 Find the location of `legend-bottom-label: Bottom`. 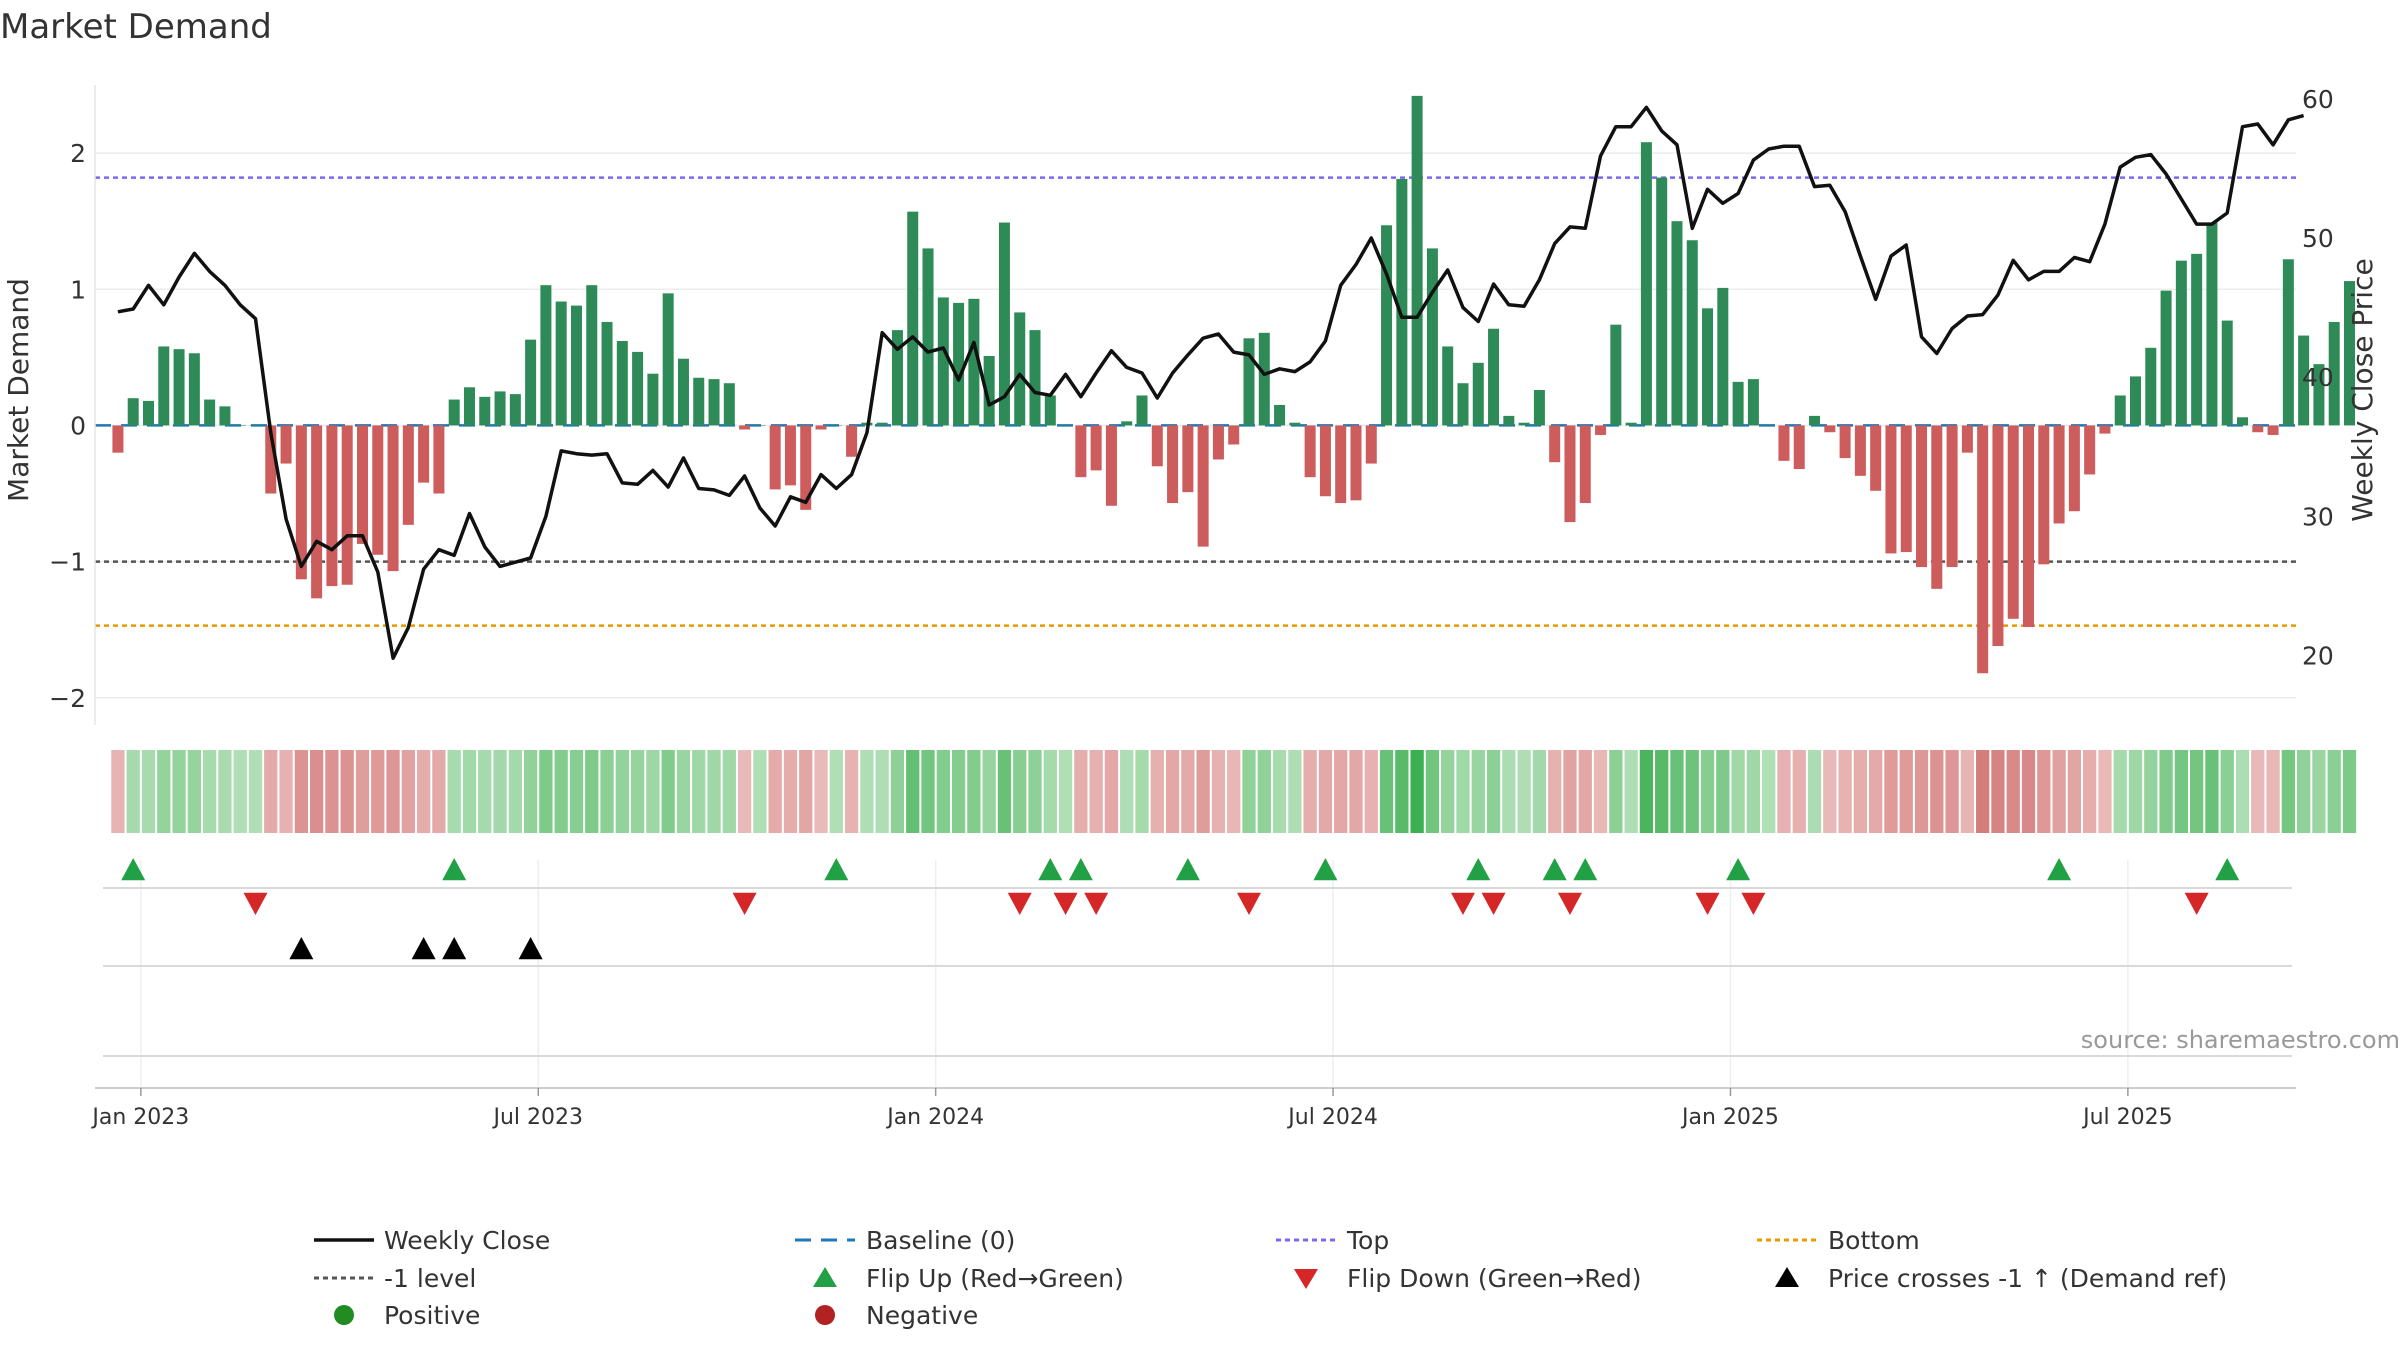

legend-bottom-label: Bottom is located at coordinates (1874, 1240).